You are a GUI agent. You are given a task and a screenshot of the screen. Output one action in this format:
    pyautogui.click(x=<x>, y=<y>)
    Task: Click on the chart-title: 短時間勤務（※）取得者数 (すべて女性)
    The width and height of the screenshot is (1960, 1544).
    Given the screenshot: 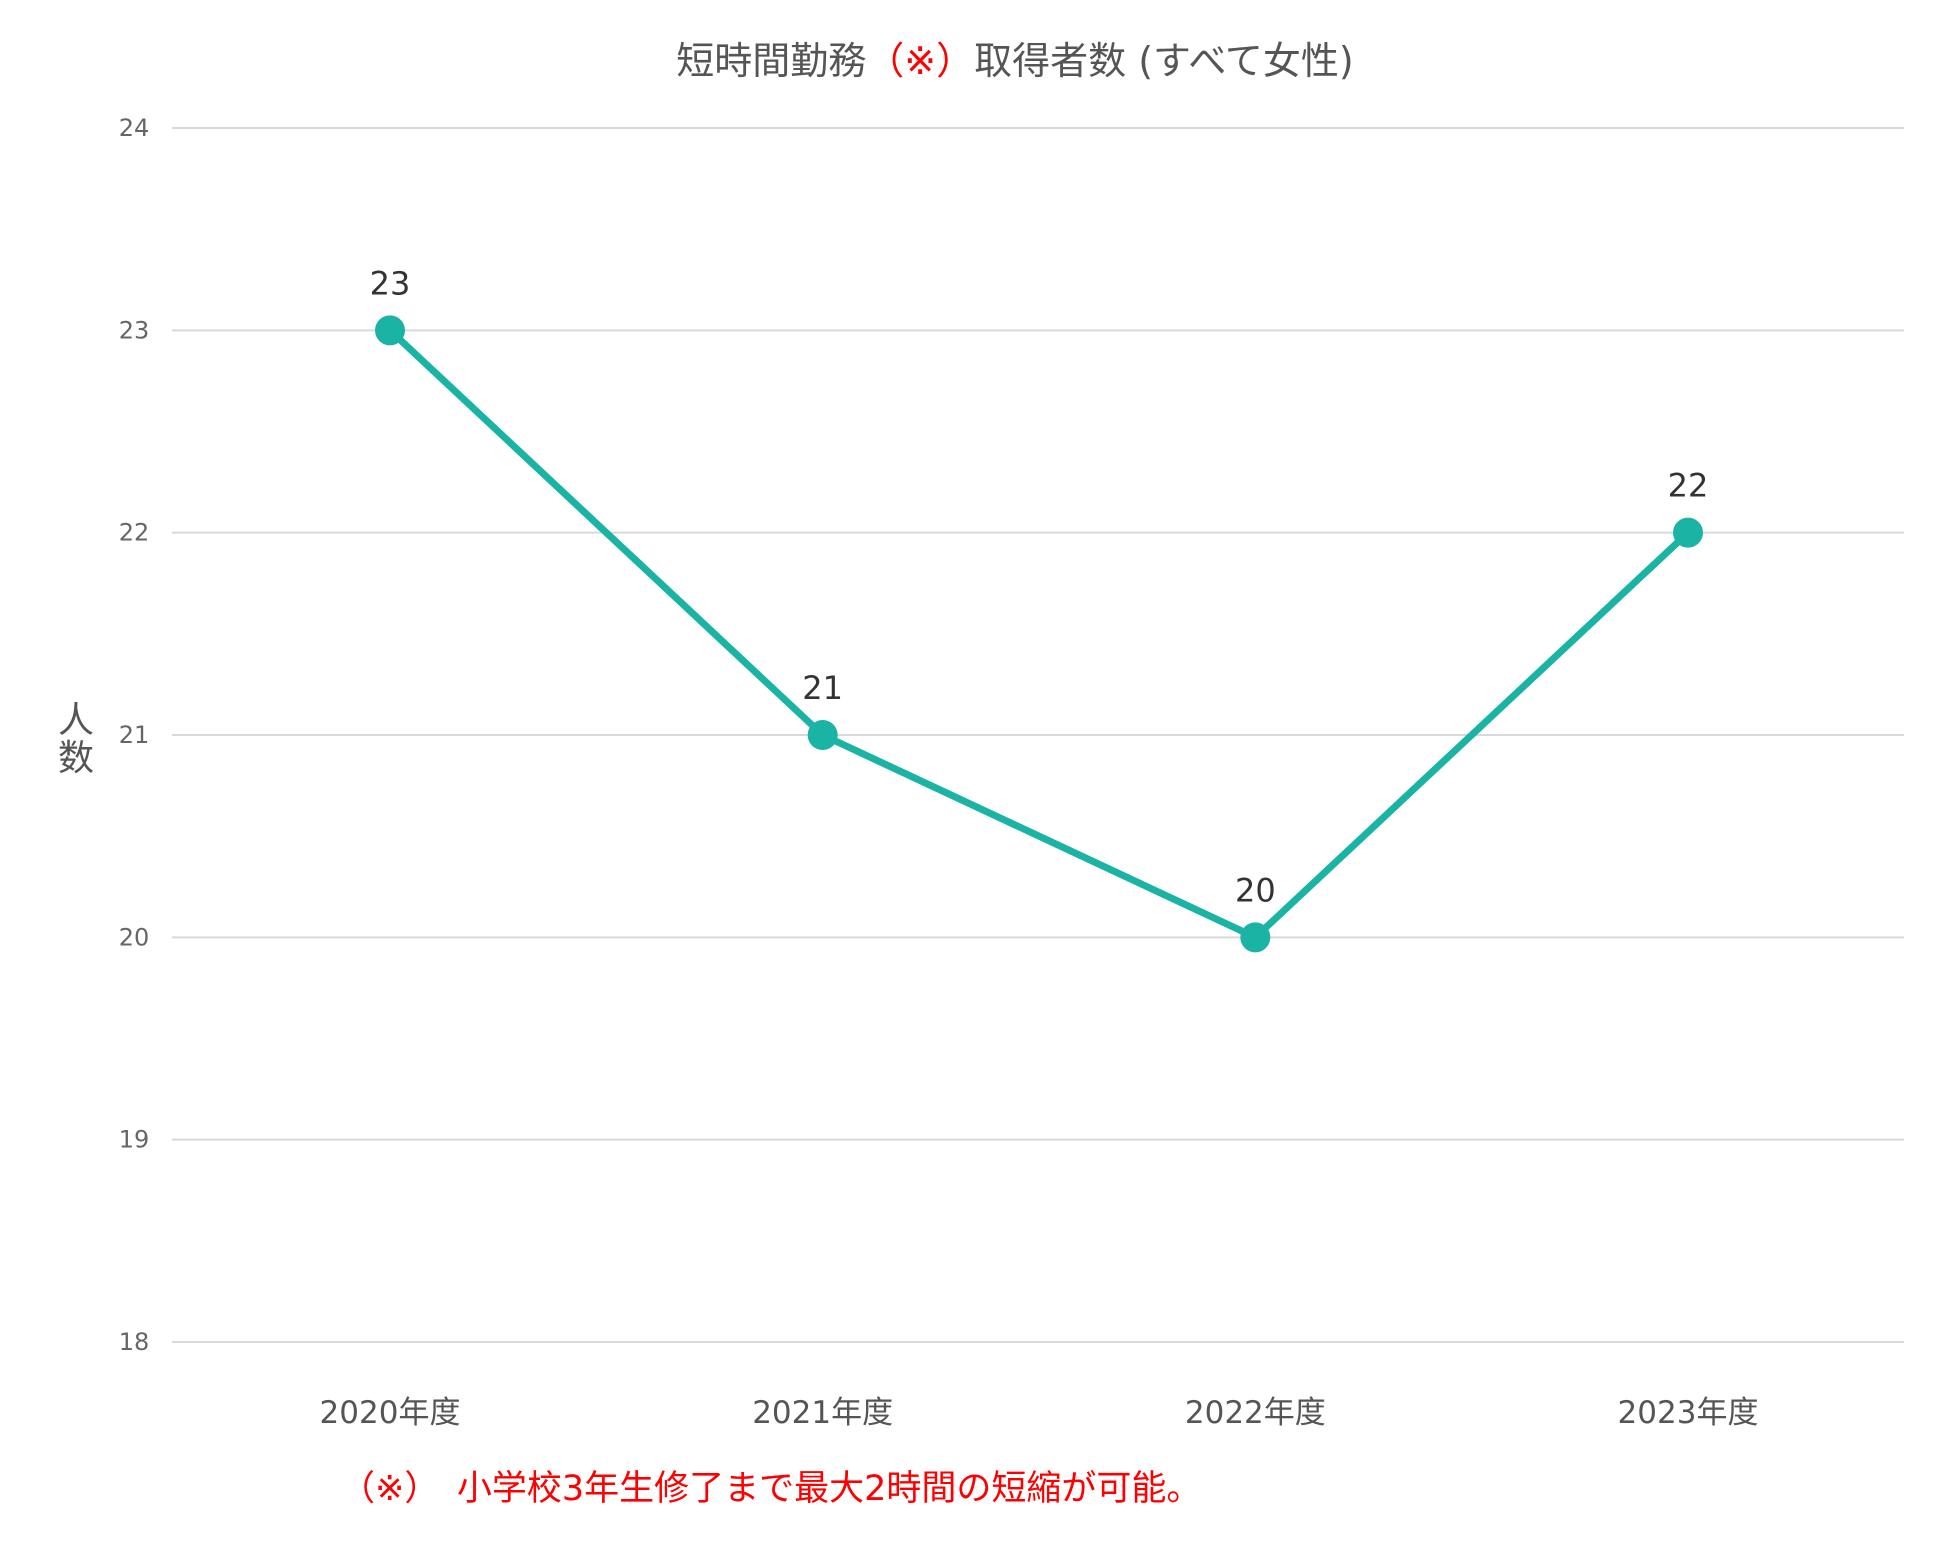 What is the action you would take?
    pyautogui.click(x=1014, y=61)
    